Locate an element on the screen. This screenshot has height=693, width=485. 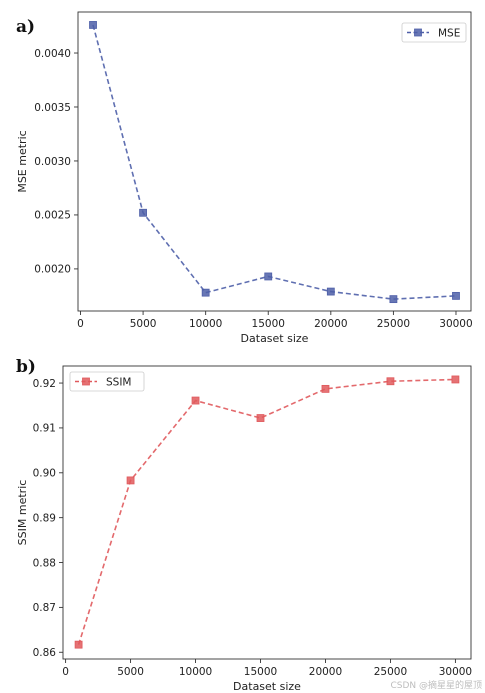
y-axis-label: SSIM metric is located at coordinates (22, 513).